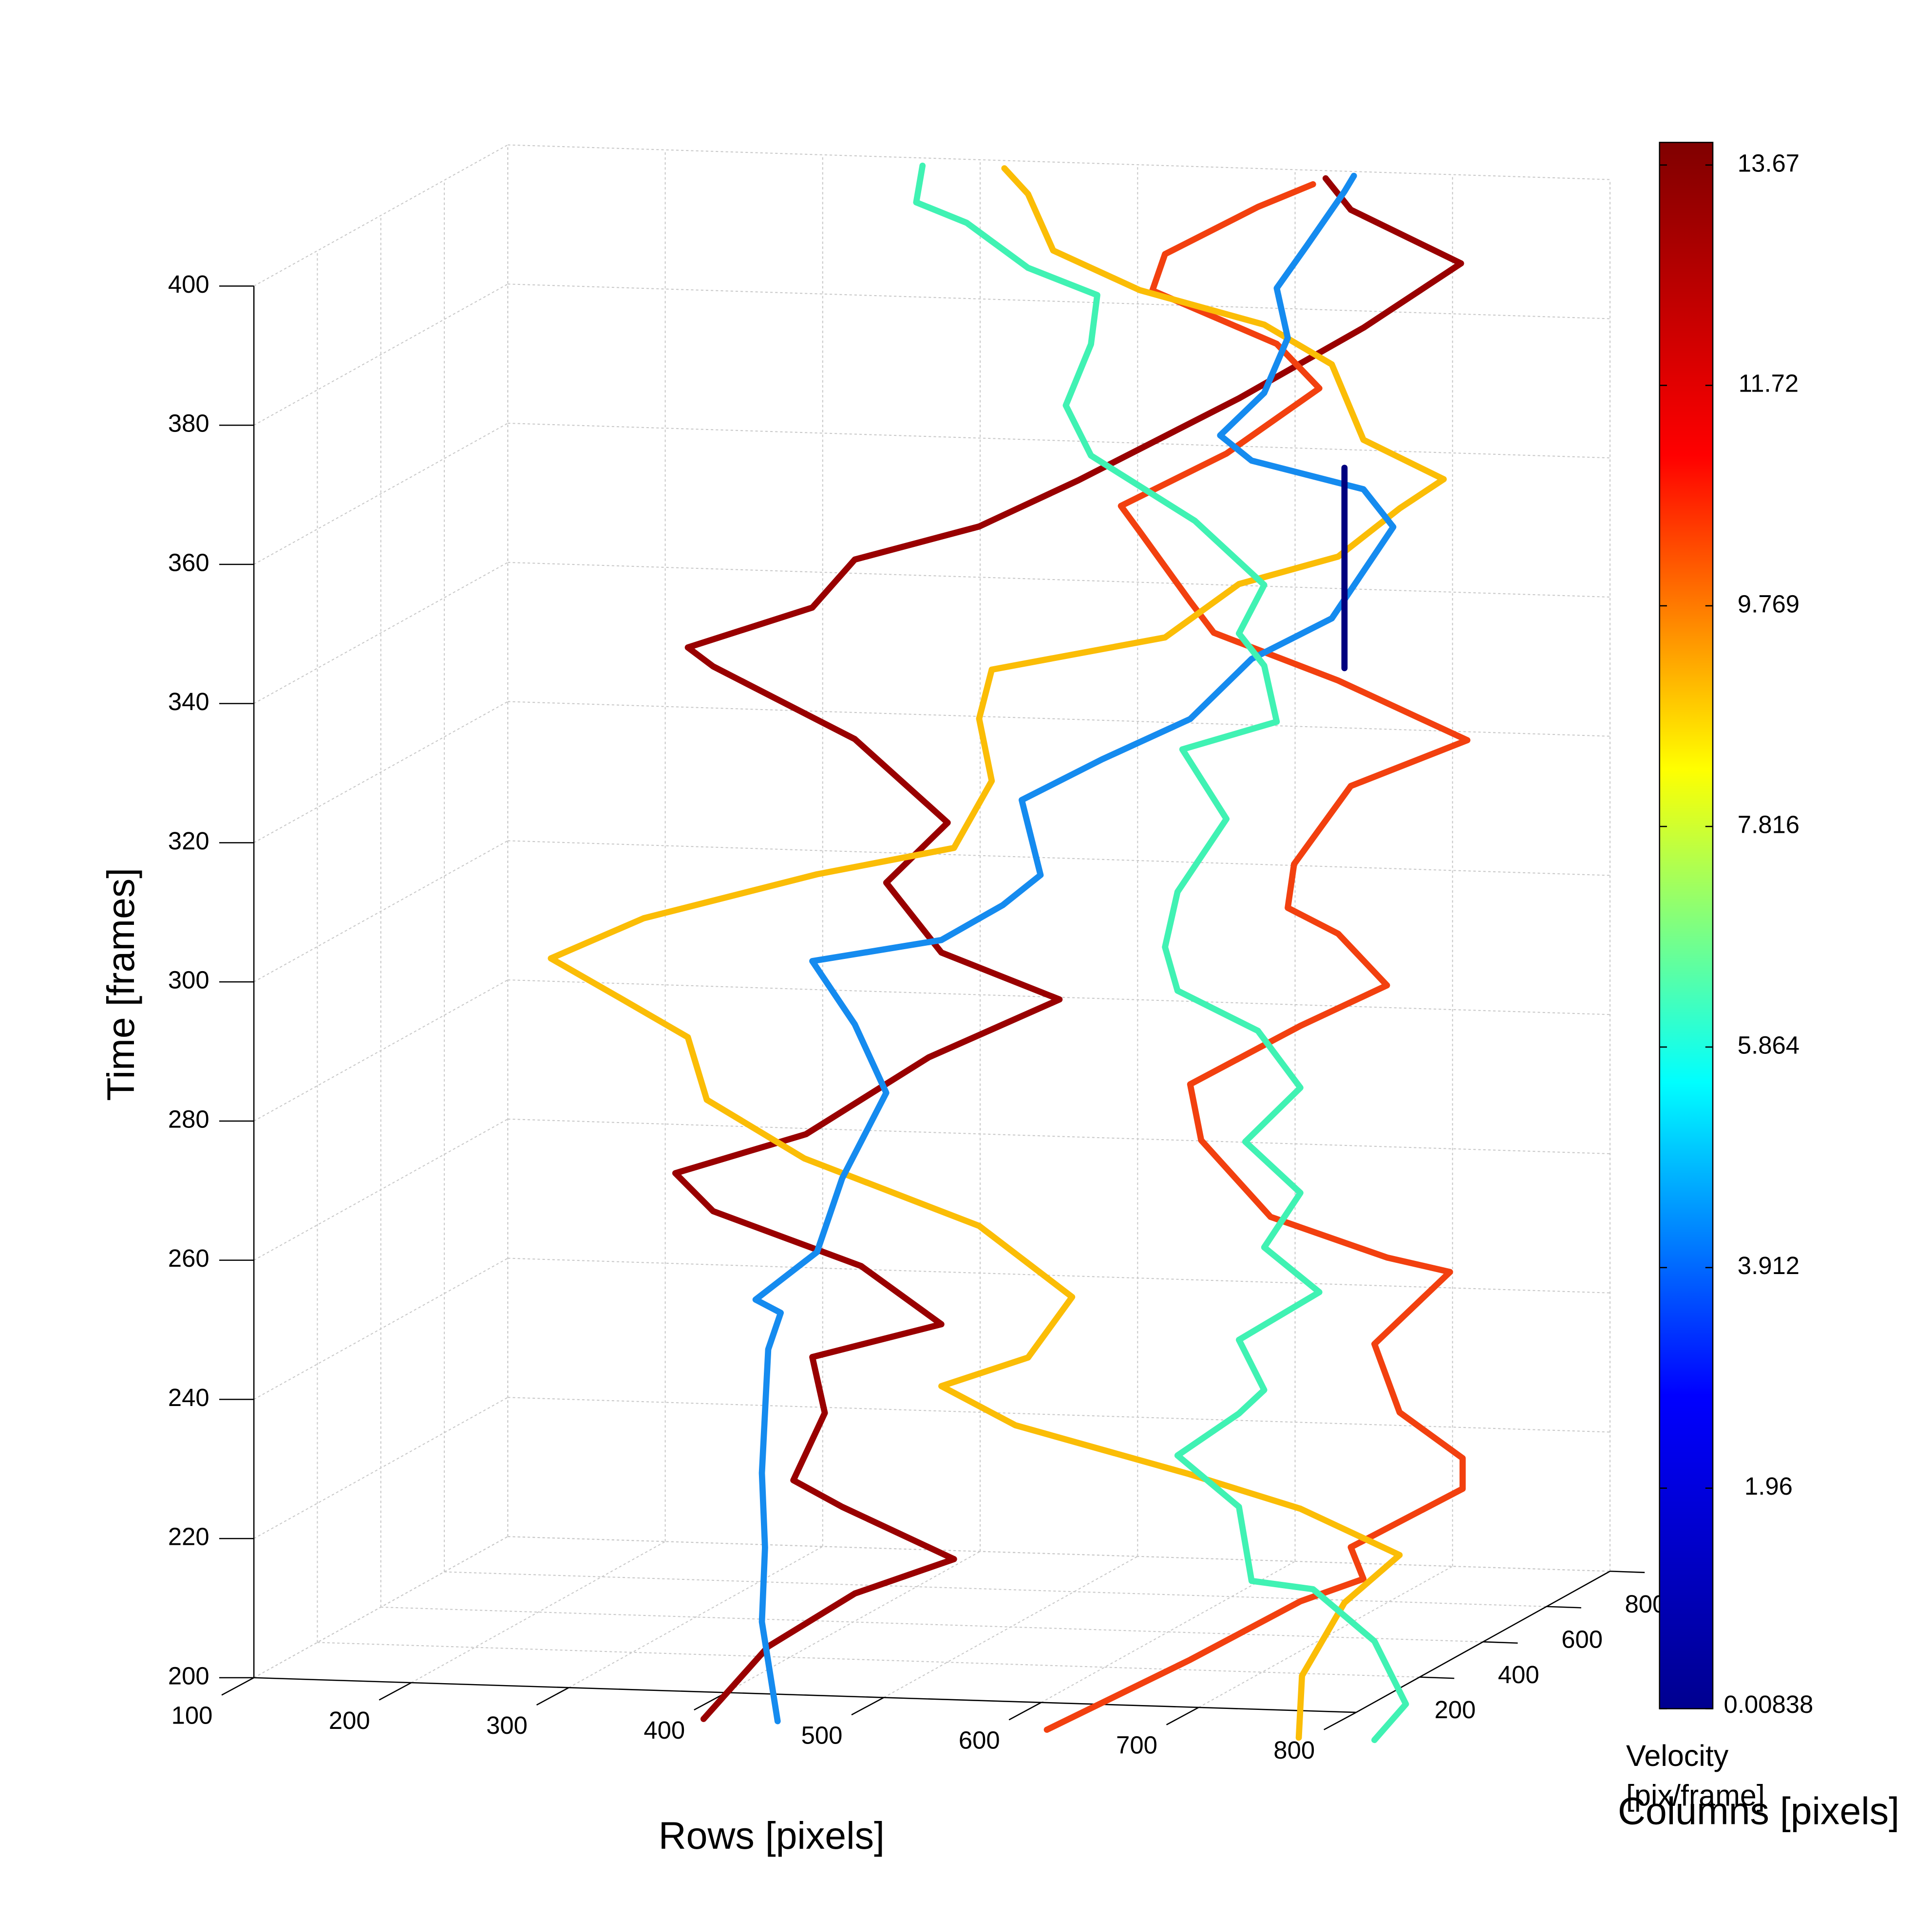  I want to click on y-axis-label: Columns [pixels], so click(1758, 1810).